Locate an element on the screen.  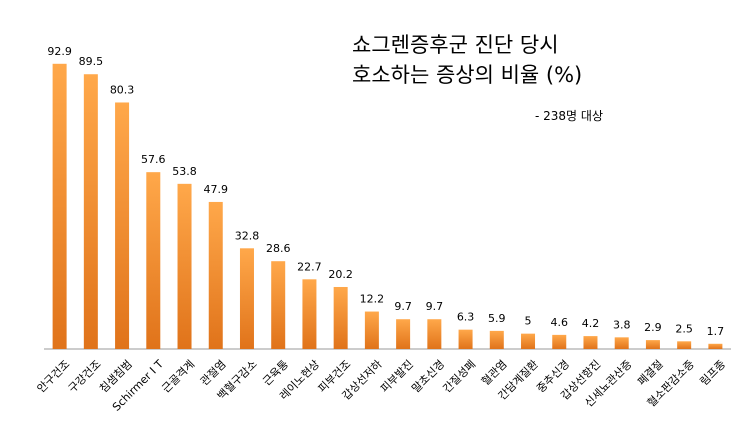
x-tick-label: 피부발진 is located at coordinates (397, 377).